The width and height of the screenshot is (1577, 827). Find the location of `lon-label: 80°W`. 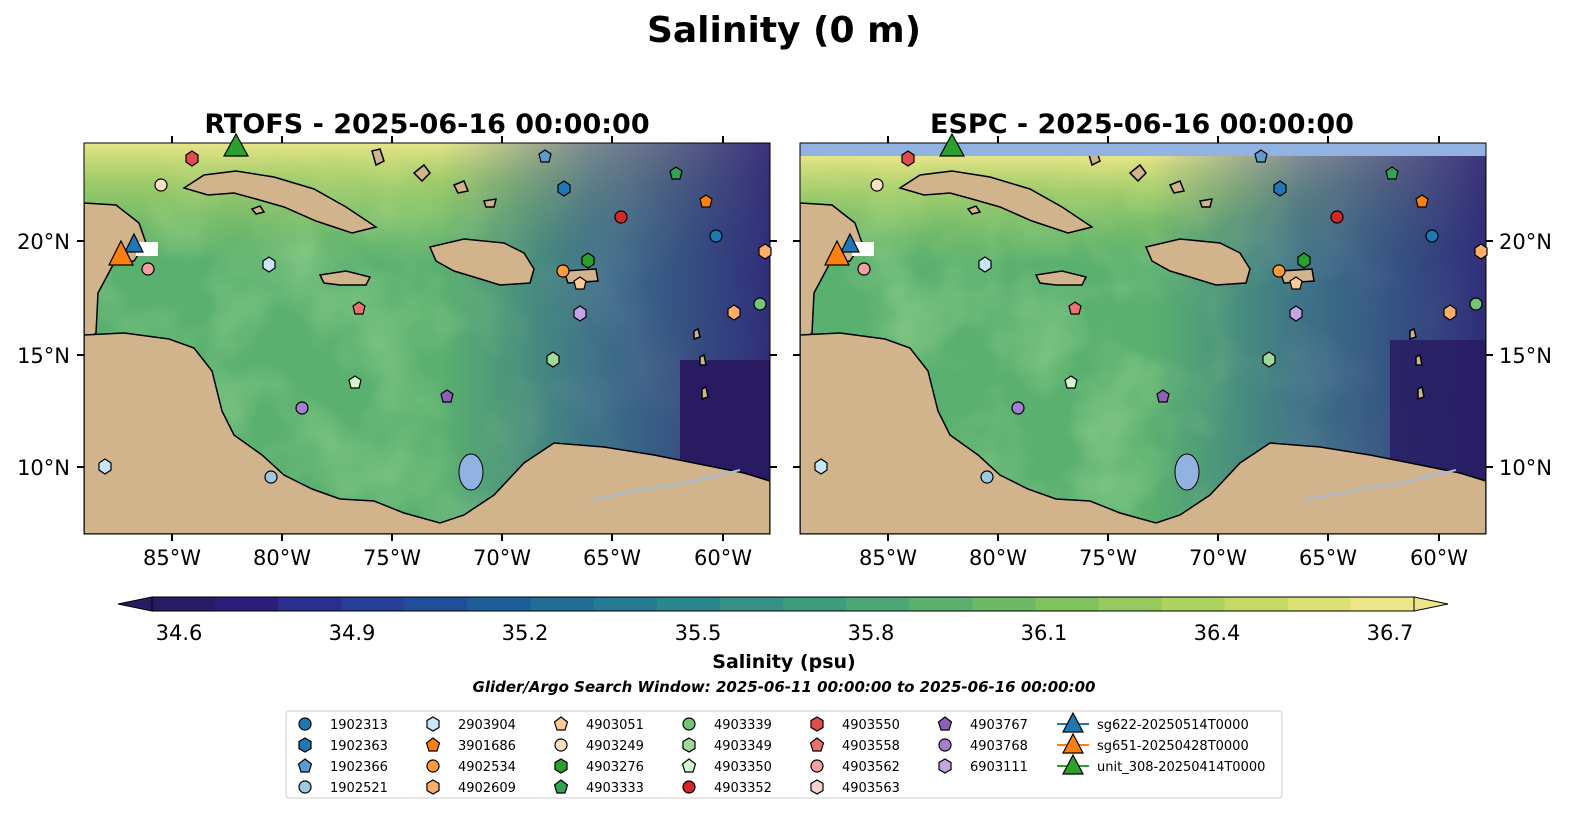

lon-label: 80°W is located at coordinates (998, 558).